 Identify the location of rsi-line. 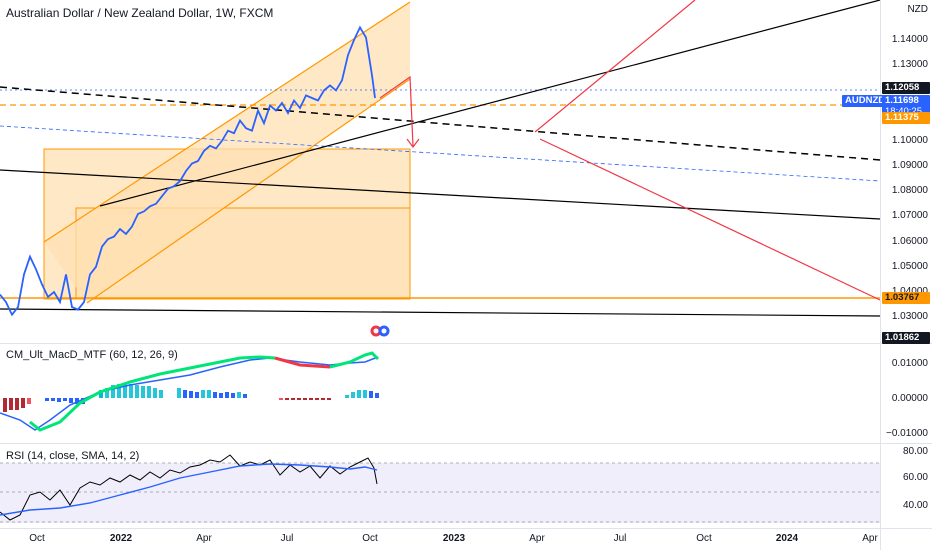
(189, 487).